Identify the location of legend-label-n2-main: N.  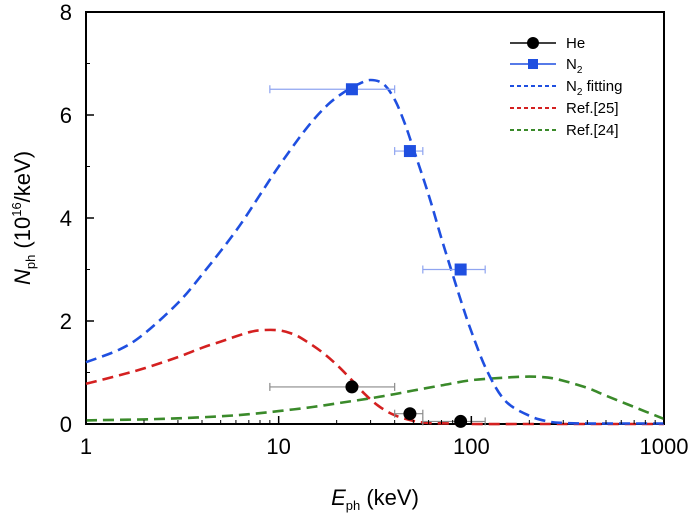
(571, 64).